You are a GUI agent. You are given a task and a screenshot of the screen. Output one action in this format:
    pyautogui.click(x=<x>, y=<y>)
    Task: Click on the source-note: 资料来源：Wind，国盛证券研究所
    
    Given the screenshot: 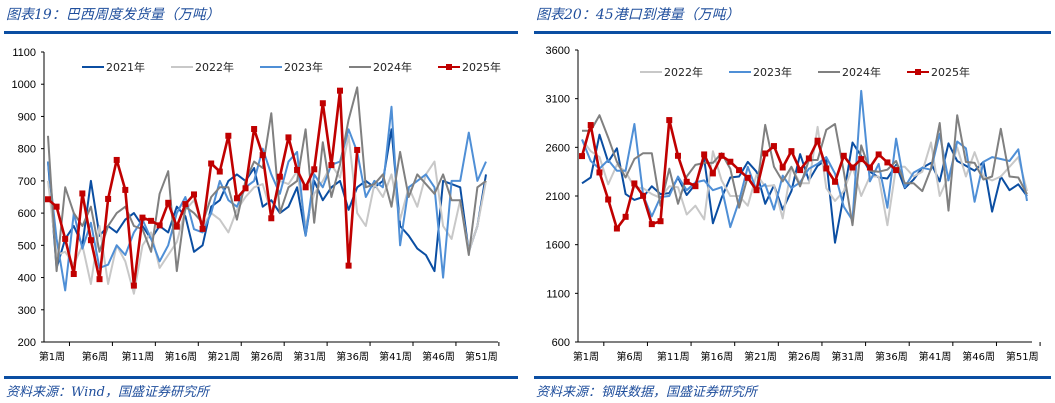 What is the action you would take?
    pyautogui.click(x=107, y=392)
    